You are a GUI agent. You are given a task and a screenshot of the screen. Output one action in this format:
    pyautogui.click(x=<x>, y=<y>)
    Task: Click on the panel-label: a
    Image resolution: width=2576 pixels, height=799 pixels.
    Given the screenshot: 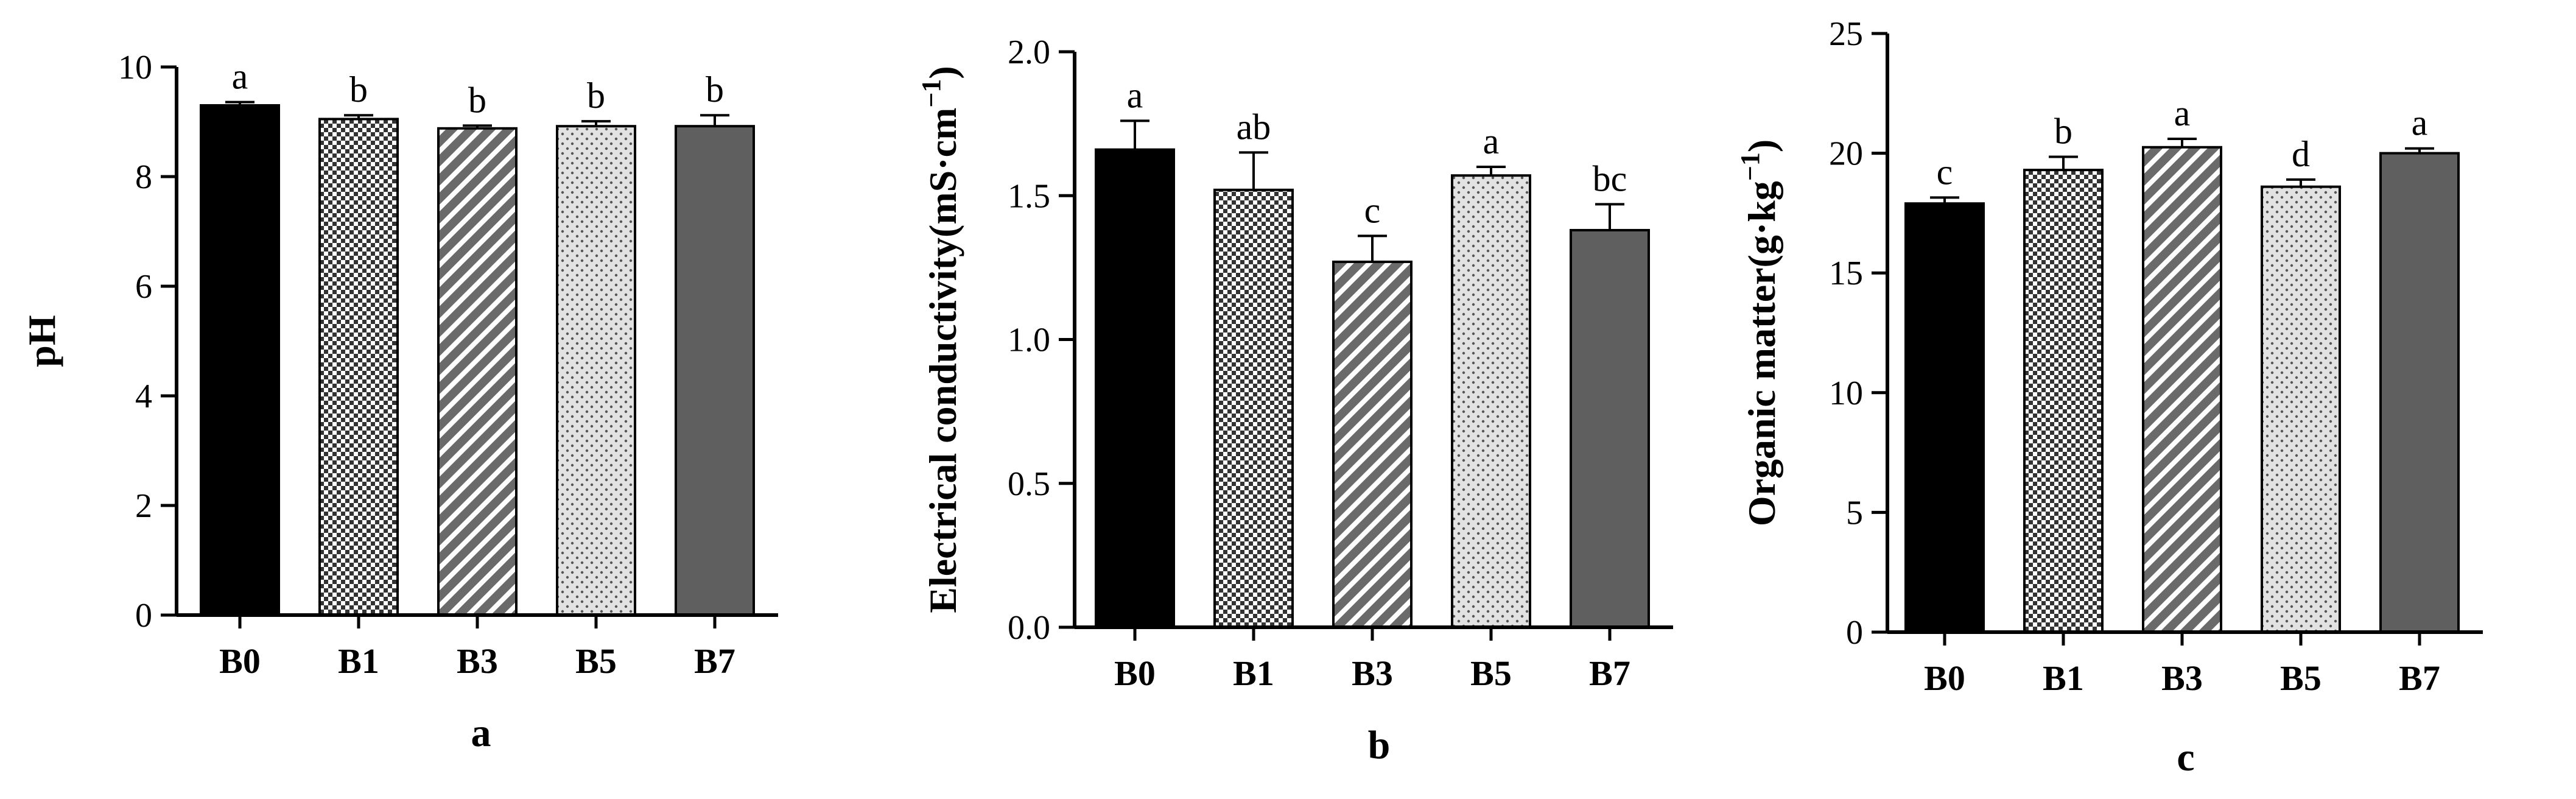 What is the action you would take?
    pyautogui.click(x=481, y=733)
    